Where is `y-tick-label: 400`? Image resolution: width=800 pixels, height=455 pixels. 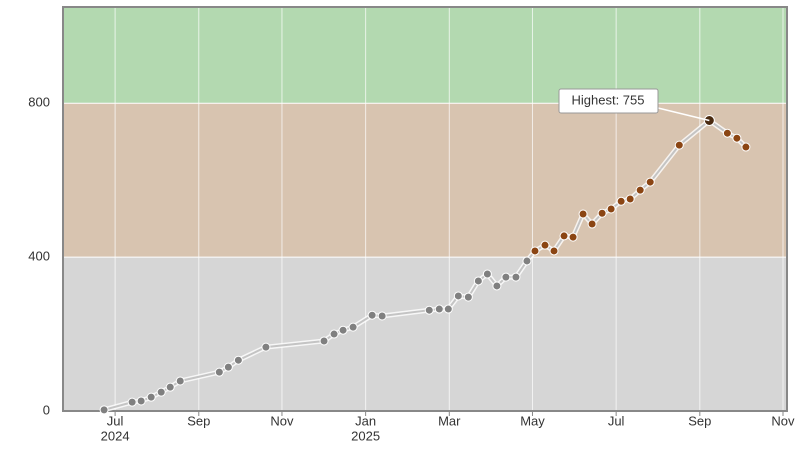 y-tick-label: 400 is located at coordinates (39, 256).